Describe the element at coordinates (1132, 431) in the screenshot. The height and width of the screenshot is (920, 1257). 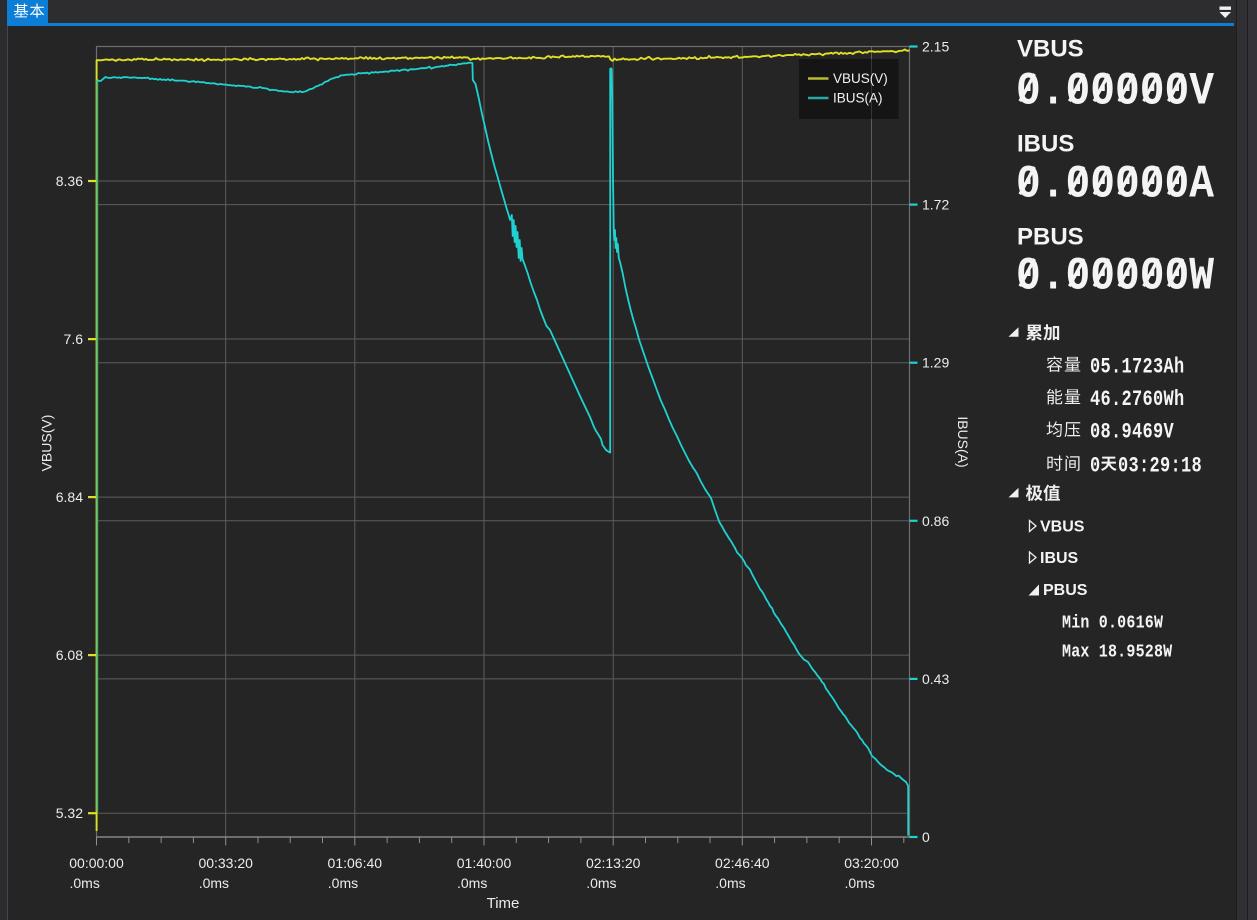
I see `svg-text: 08.9469V` at that location.